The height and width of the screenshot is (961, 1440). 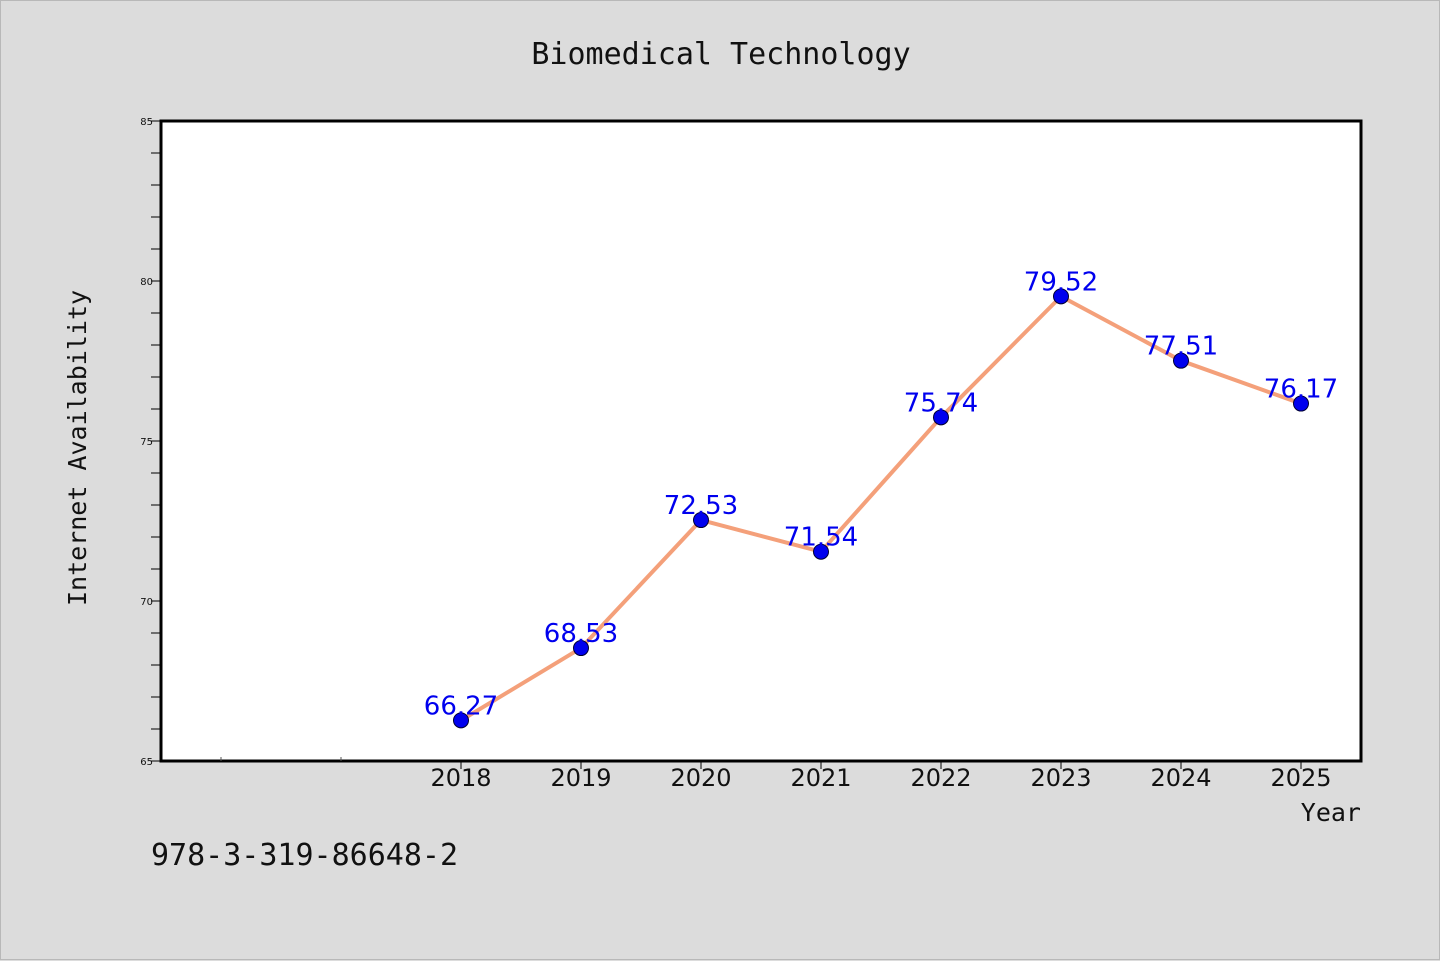 I want to click on footnote-isbn: 978-3-319-86648-2, so click(x=304, y=855).